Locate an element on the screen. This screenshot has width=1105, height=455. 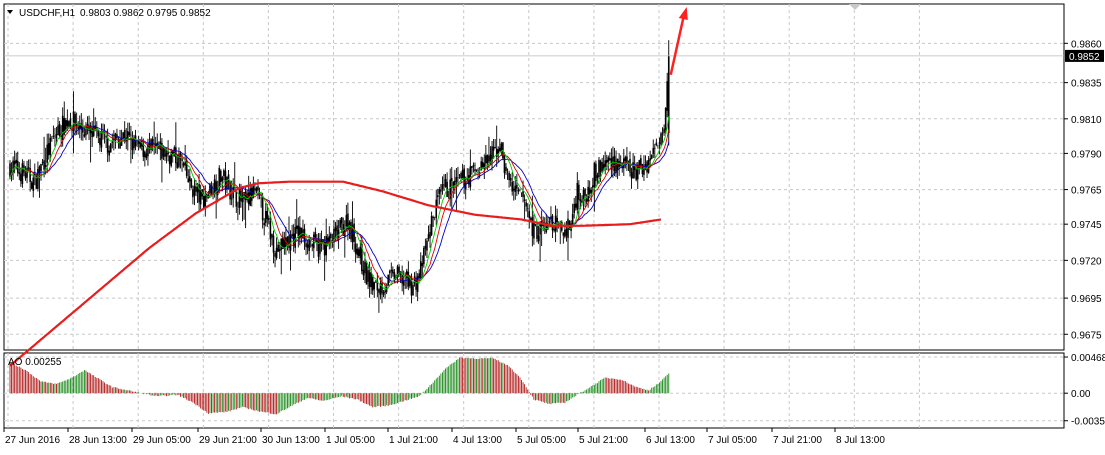
ao-histogram is located at coordinates (339, 386).